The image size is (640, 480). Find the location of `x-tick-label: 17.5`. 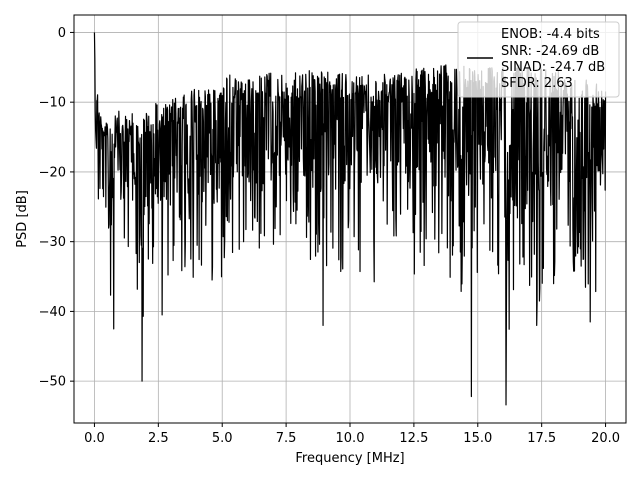

x-tick-label: 17.5 is located at coordinates (541, 438).